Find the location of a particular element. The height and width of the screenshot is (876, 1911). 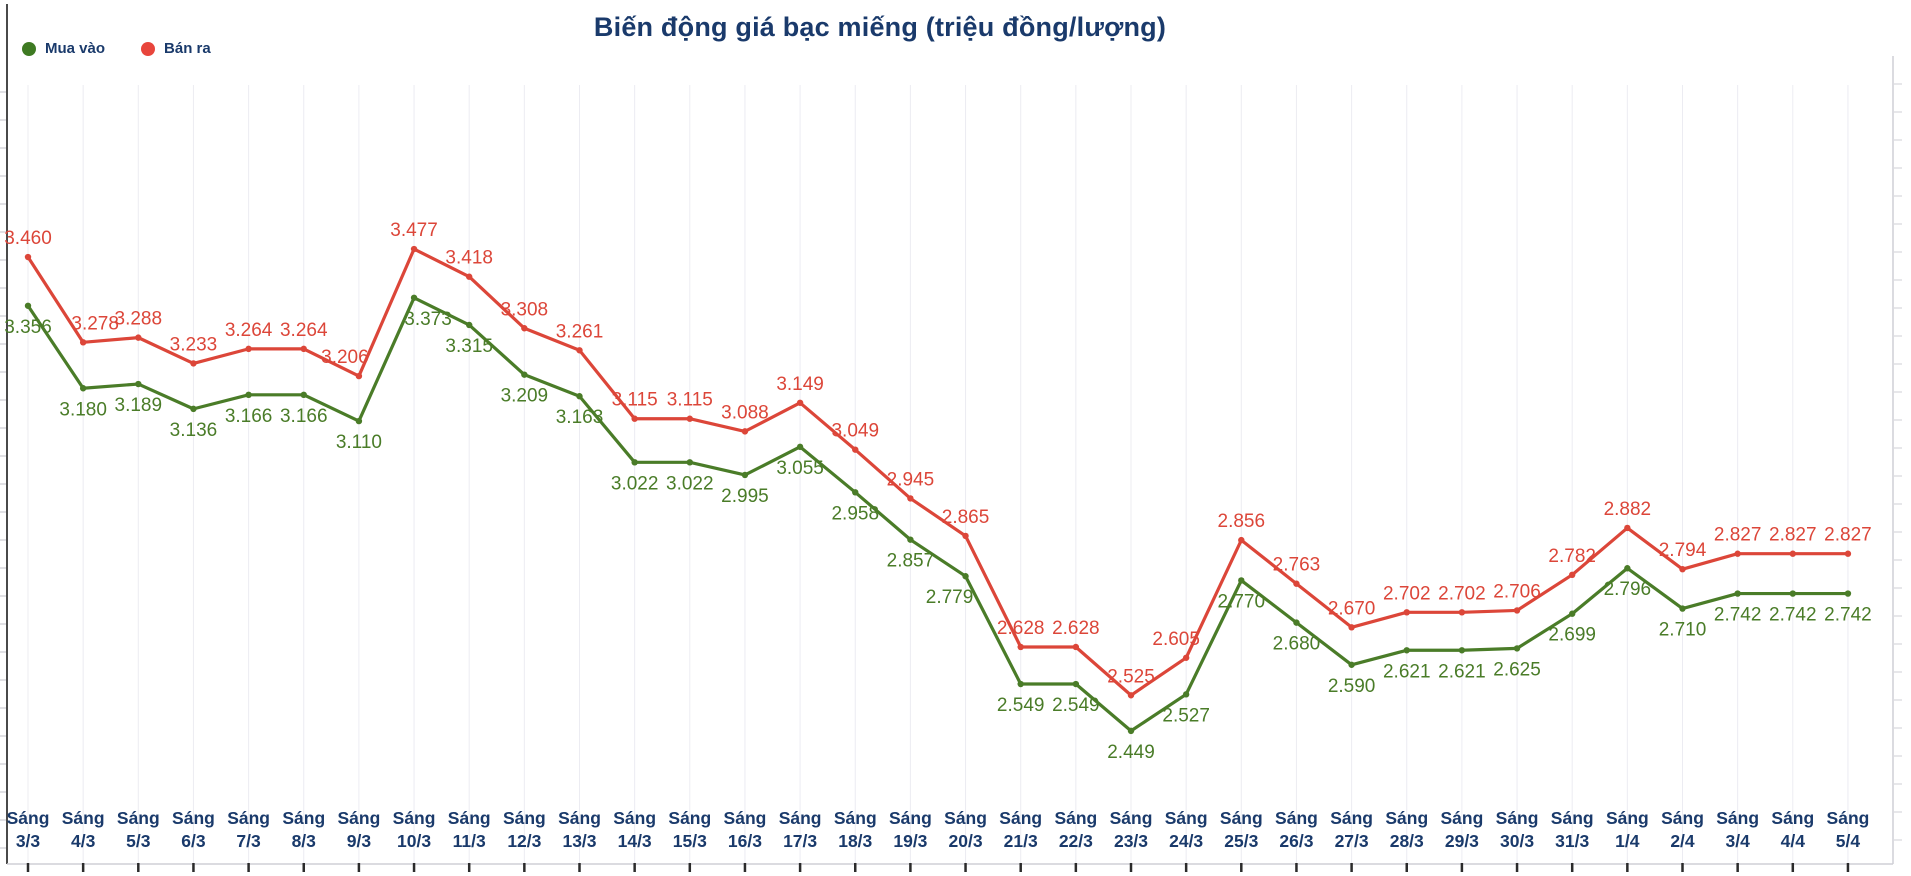

data-label-sell: 3.088 is located at coordinates (745, 412).